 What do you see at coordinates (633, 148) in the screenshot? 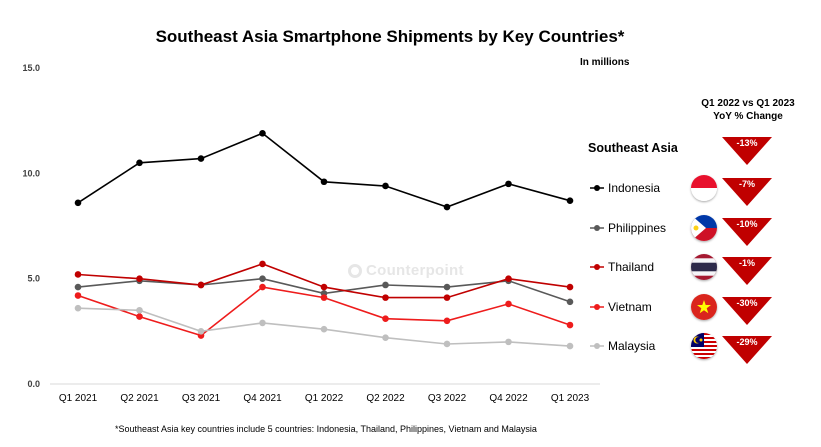
I see `region-label: Southeast Asia` at bounding box center [633, 148].